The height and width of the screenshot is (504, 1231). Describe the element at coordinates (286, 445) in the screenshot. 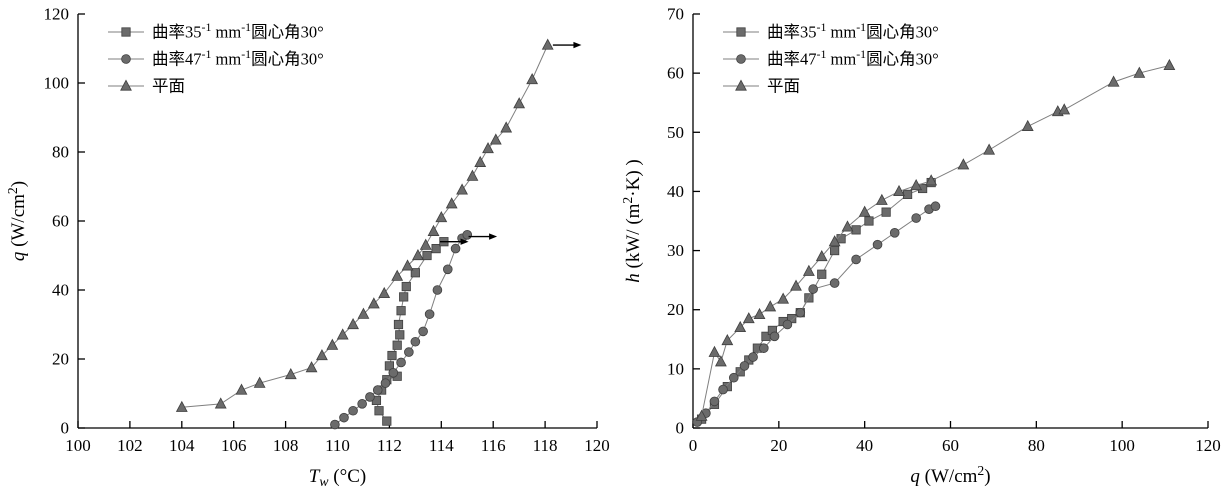

I see `svg-text: 108` at that location.